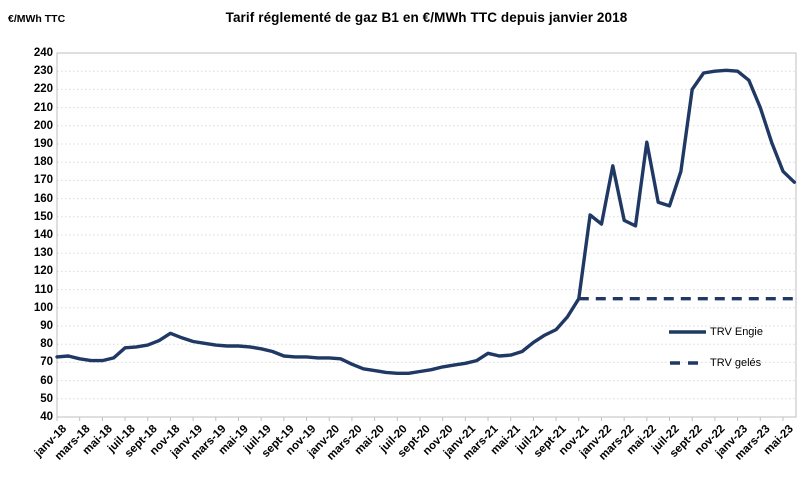 The height and width of the screenshot is (482, 810). Describe the element at coordinates (43, 180) in the screenshot. I see `y-axis-tick-label: 170` at that location.